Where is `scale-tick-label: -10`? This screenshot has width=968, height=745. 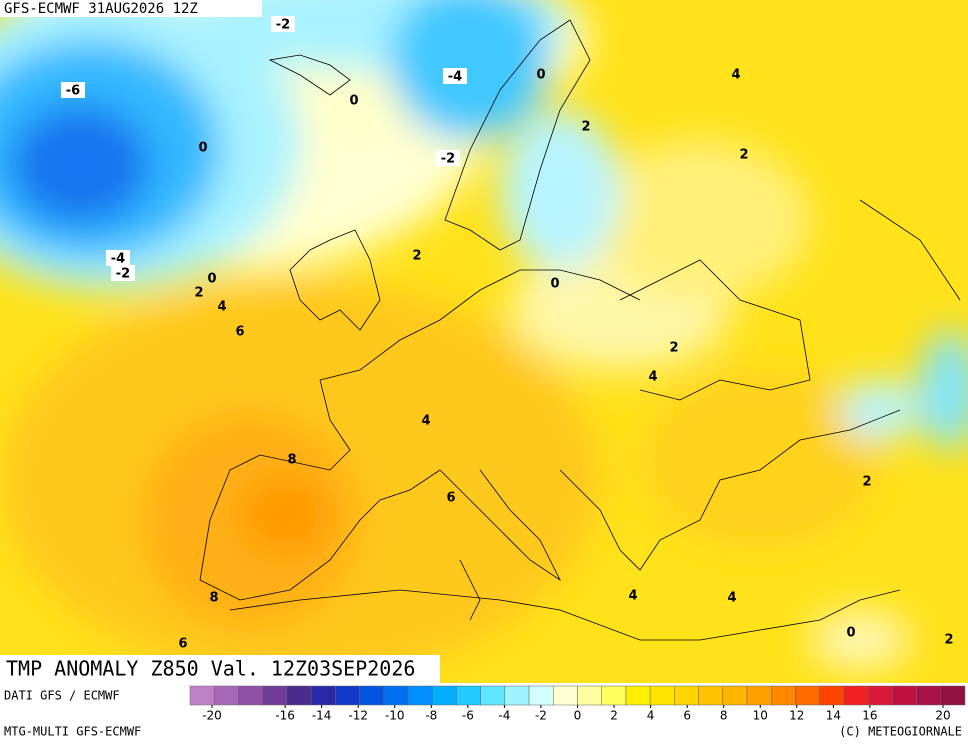
scale-tick-label: -10 is located at coordinates (395, 716).